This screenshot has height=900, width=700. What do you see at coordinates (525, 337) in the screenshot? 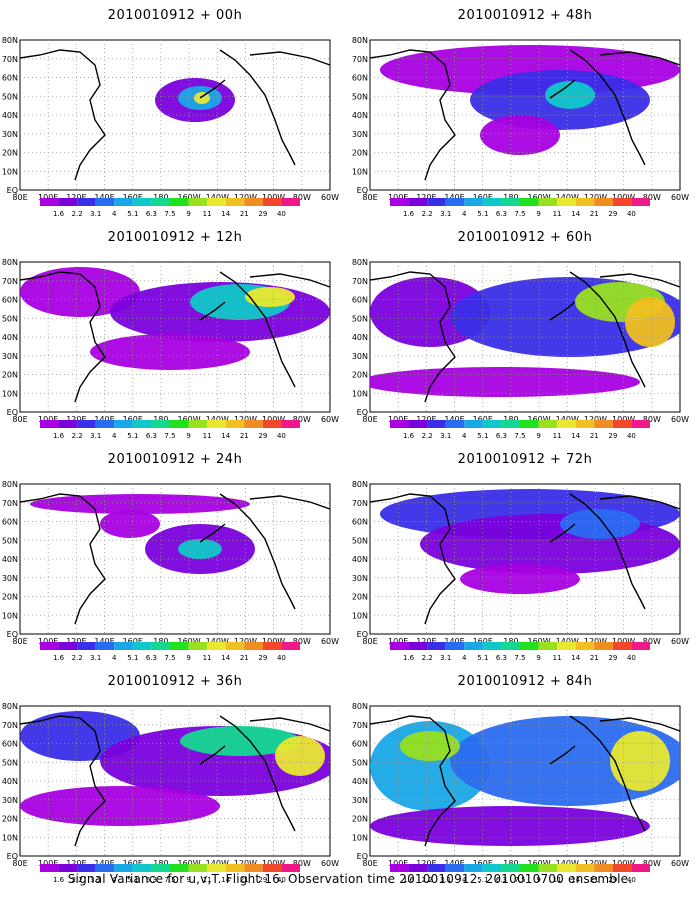
I see `coastline` at bounding box center [525, 337].